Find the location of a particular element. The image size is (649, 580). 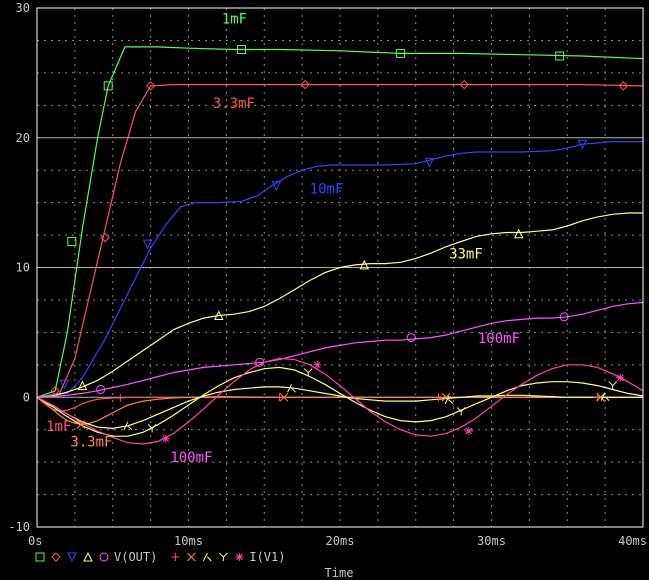

legend: V(OUT) I(V1) is located at coordinates (160, 557).